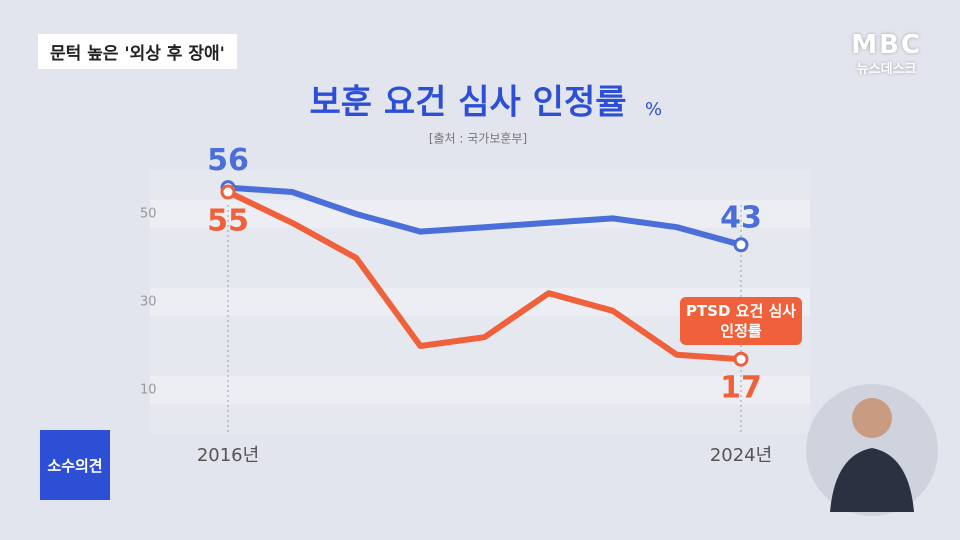 The width and height of the screenshot is (960, 540). I want to click on y-tick-label: 30, so click(148, 302).